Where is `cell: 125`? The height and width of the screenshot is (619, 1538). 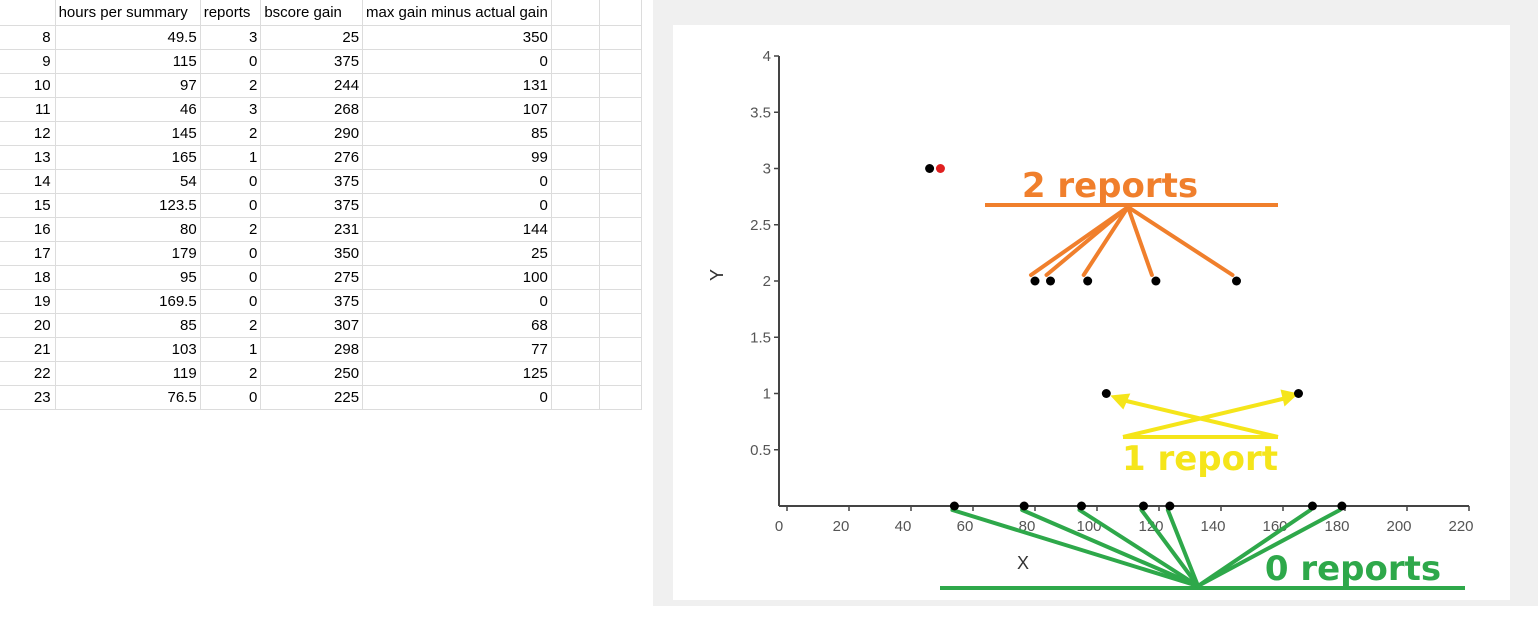 cell: 125 is located at coordinates (457, 373).